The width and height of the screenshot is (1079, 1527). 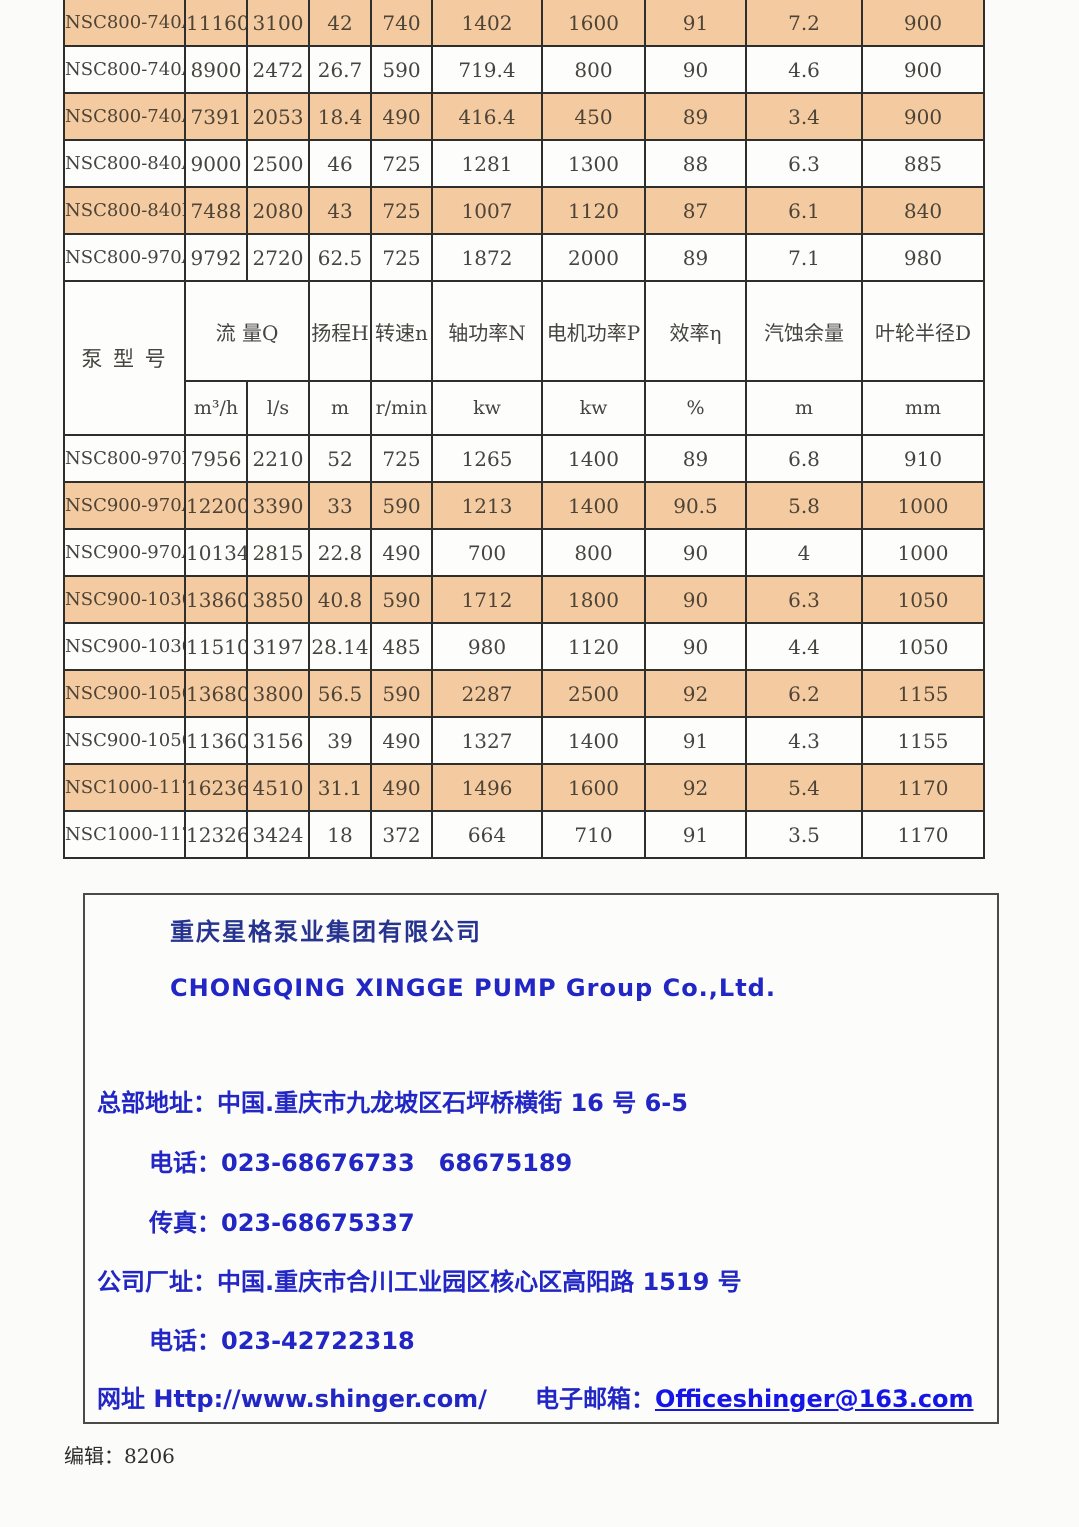 I want to click on value-cell: 3424, so click(x=278, y=834).